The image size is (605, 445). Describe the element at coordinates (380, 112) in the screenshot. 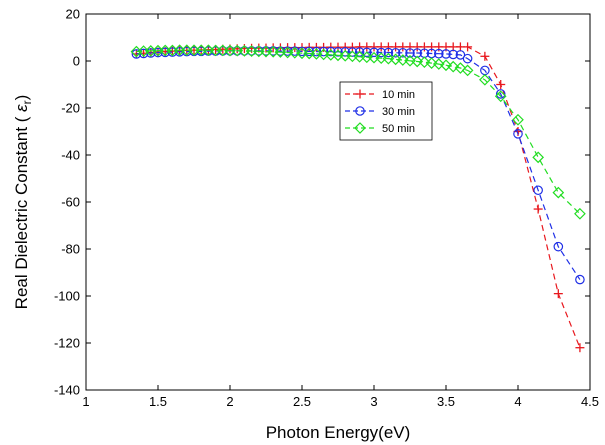

I see `legend-item: 30 min` at that location.